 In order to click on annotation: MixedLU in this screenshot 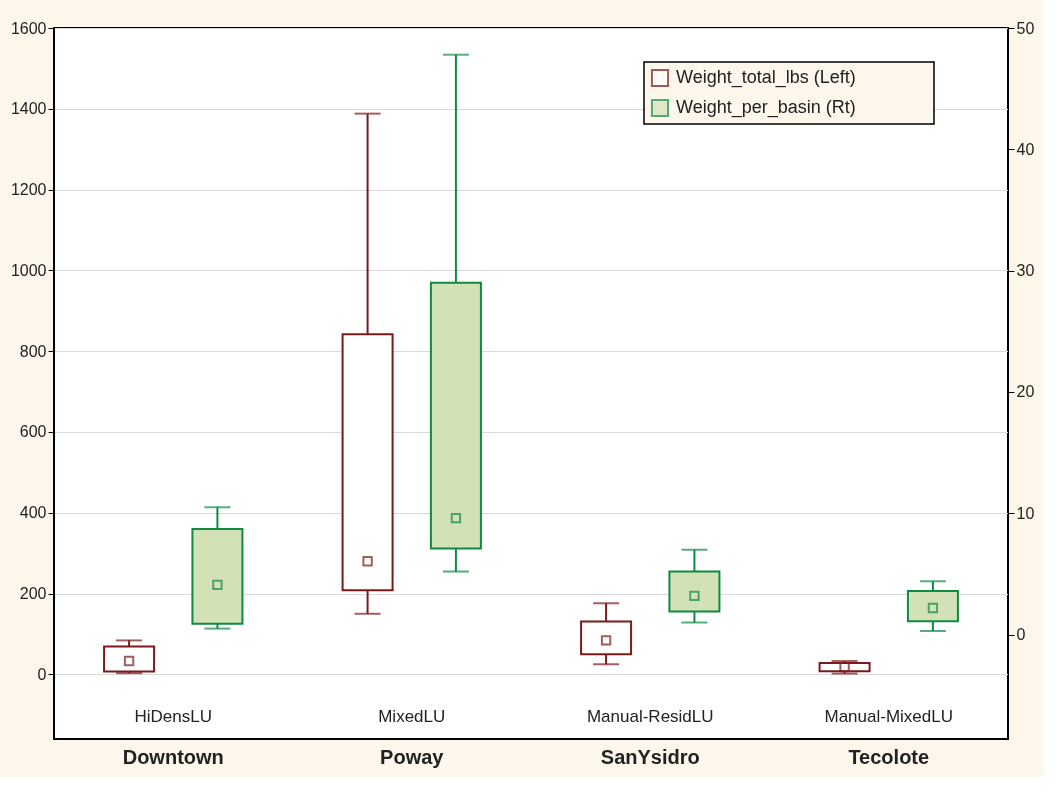, I will do `click(412, 717)`.